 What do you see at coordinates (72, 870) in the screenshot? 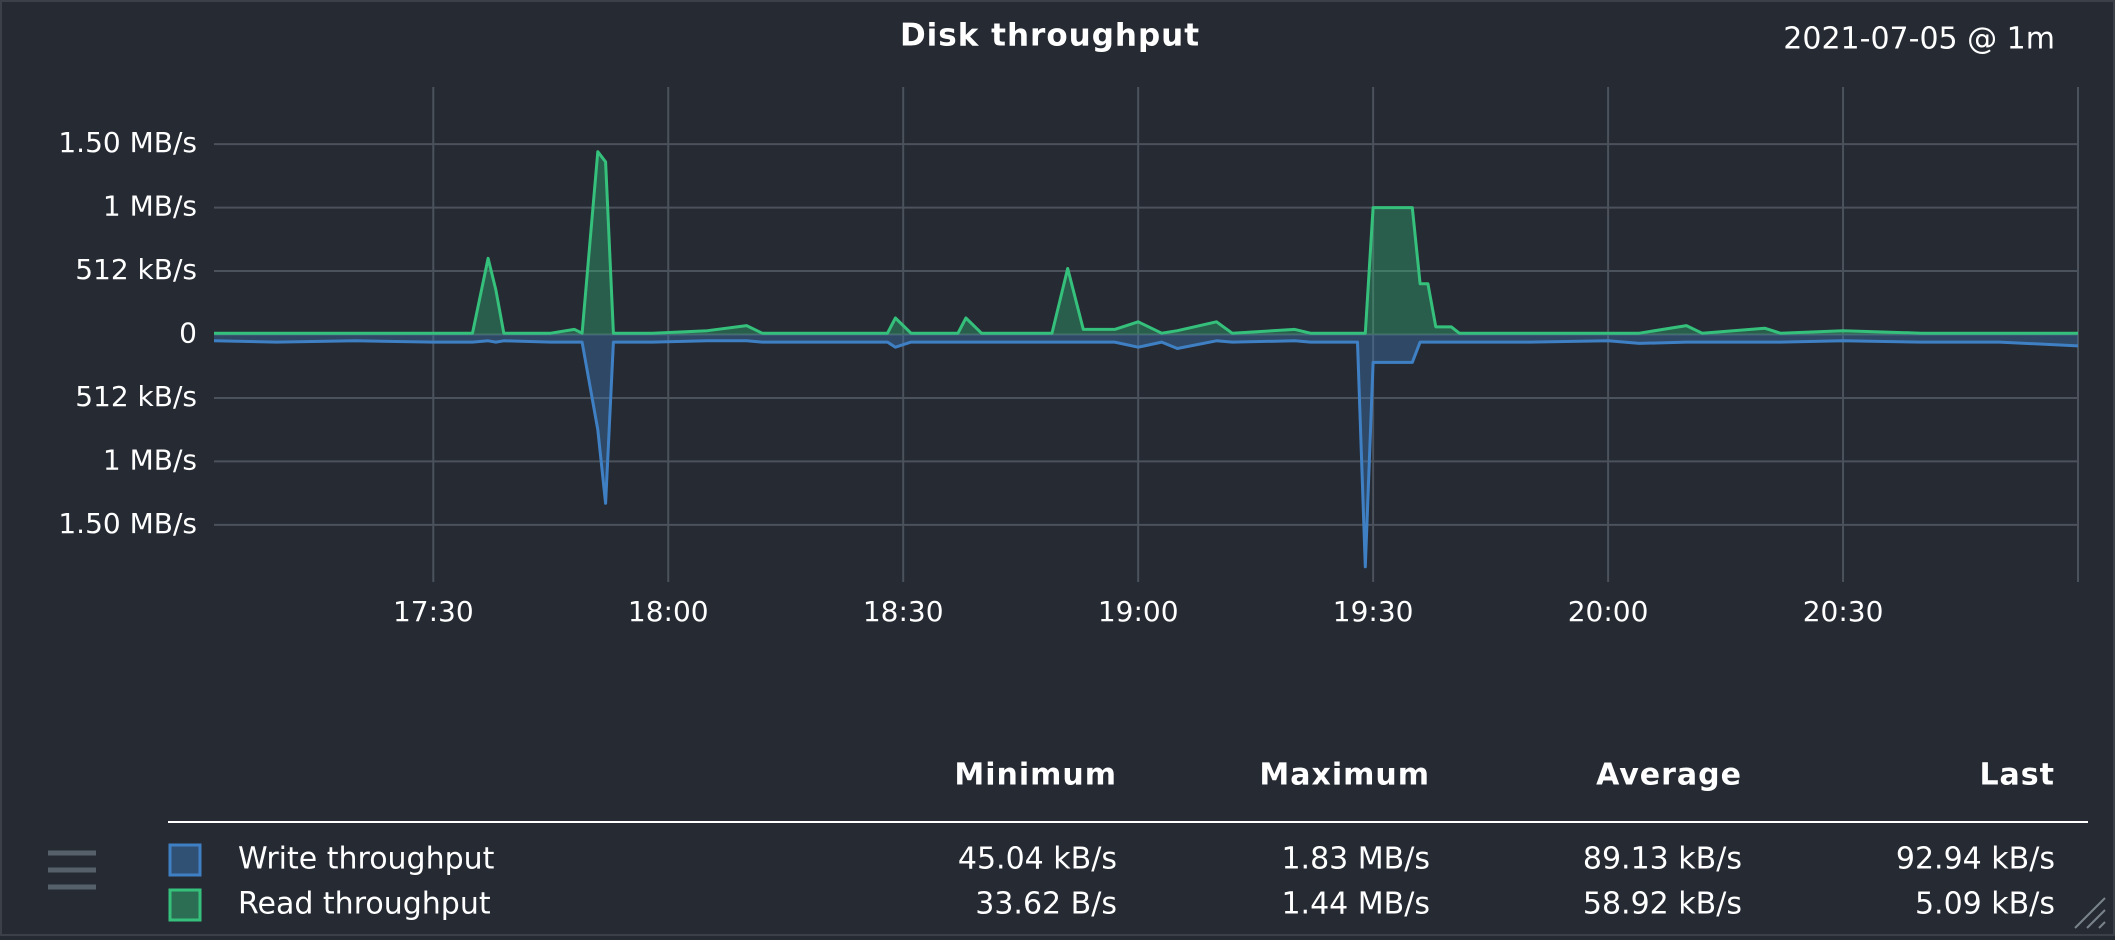
I see `menu-icon` at bounding box center [72, 870].